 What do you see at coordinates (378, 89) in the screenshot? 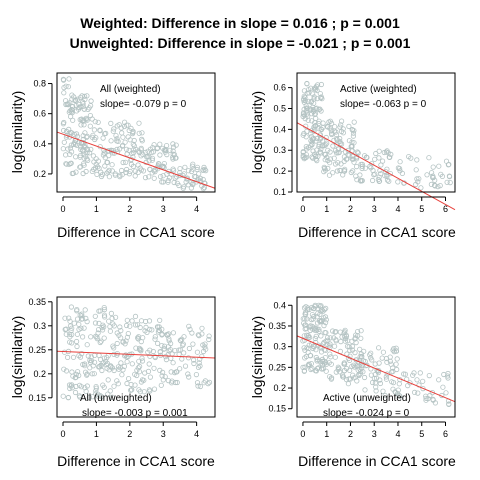
I see `panel-label: Active (weighted)` at bounding box center [378, 89].